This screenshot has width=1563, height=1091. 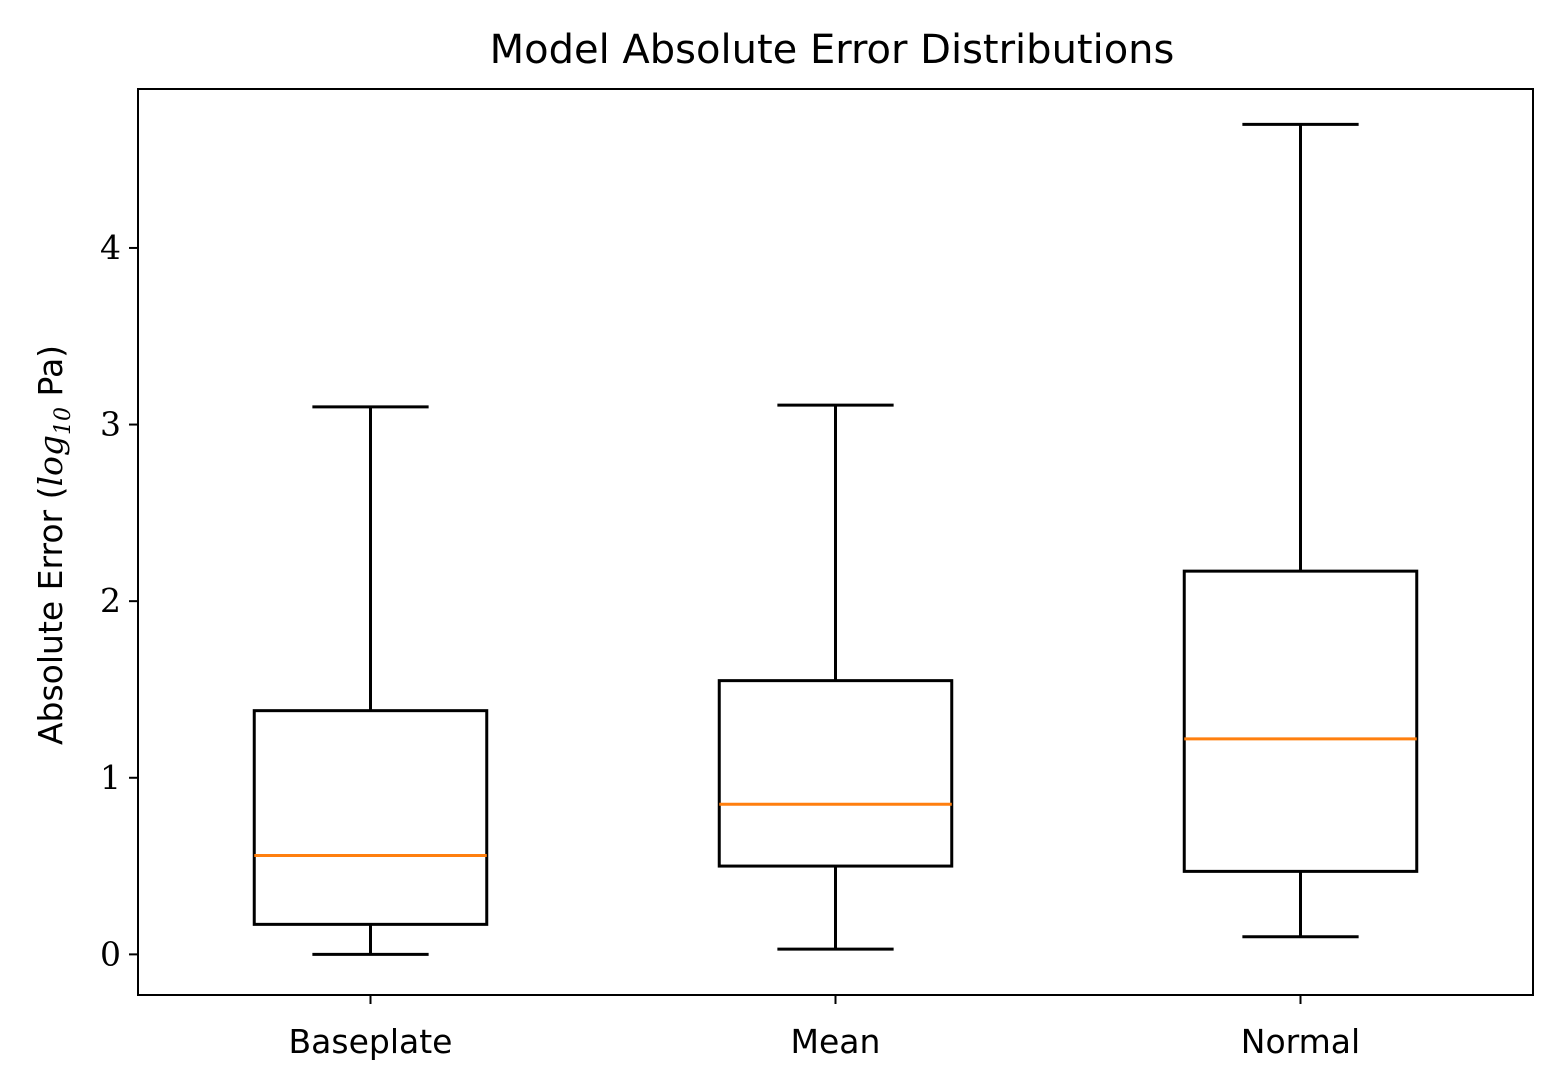 I want to click on svg-text: Absolute Error (log10 Pa), so click(x=53, y=545).